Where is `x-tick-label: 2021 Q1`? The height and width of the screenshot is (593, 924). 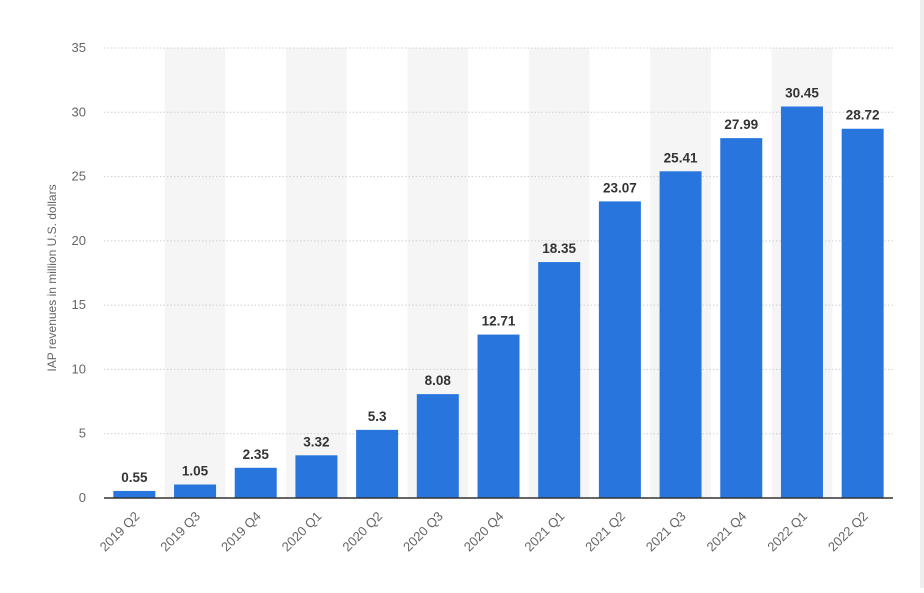 x-tick-label: 2021 Q1 is located at coordinates (544, 532).